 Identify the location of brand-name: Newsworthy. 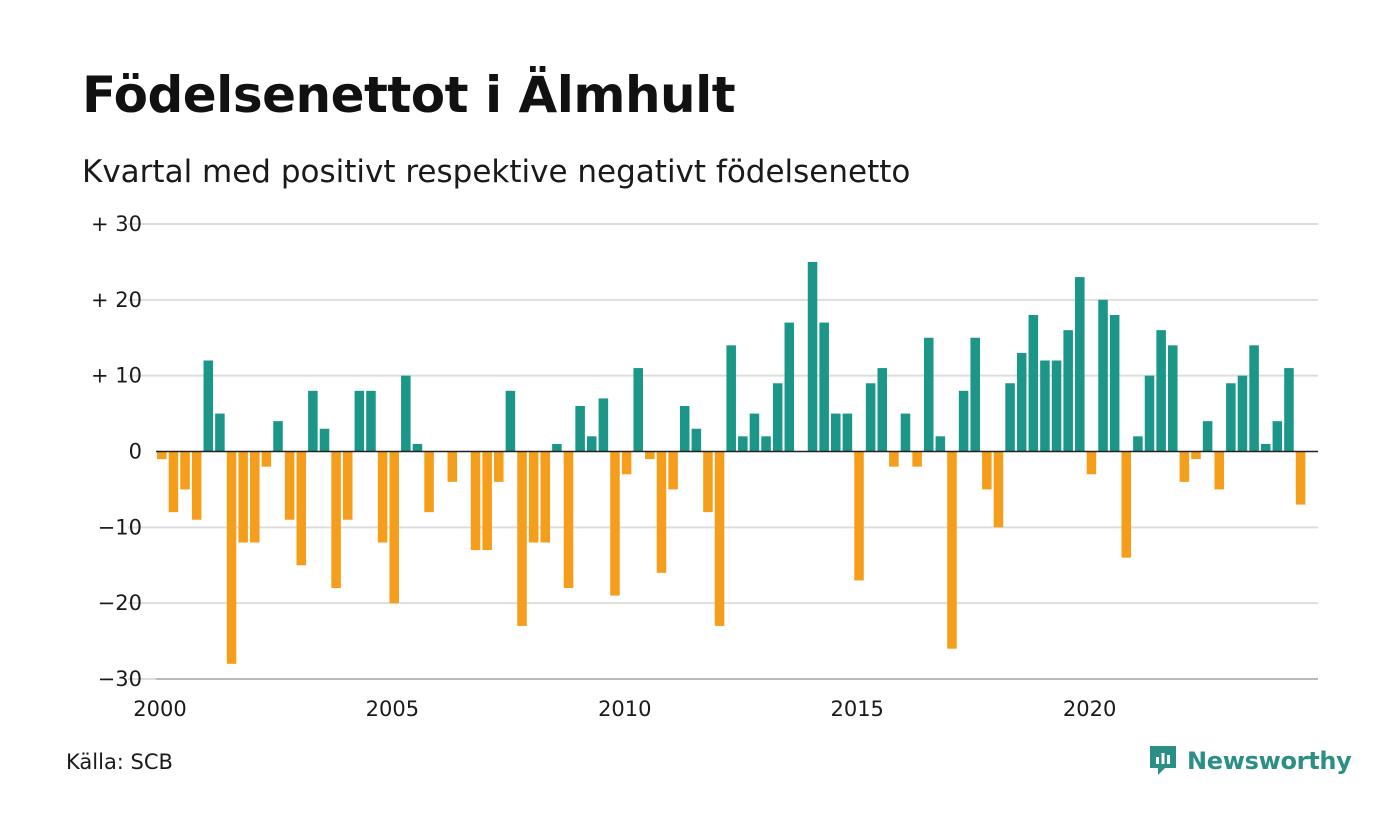
(1269, 761).